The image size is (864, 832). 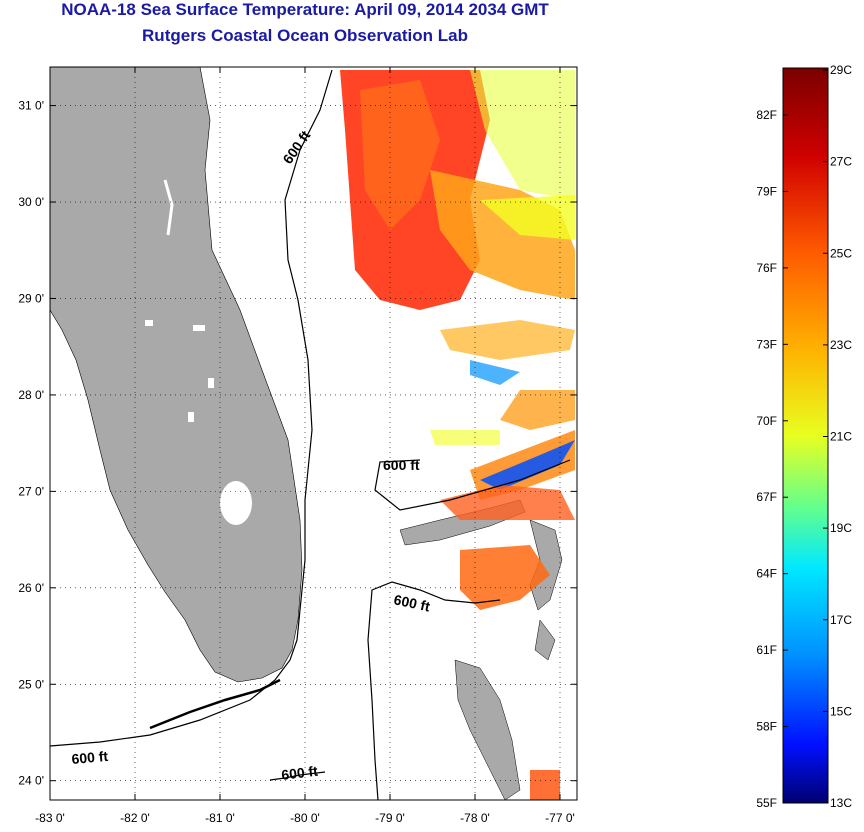 I want to click on colorbar-f-label: 67F, so click(x=766, y=497).